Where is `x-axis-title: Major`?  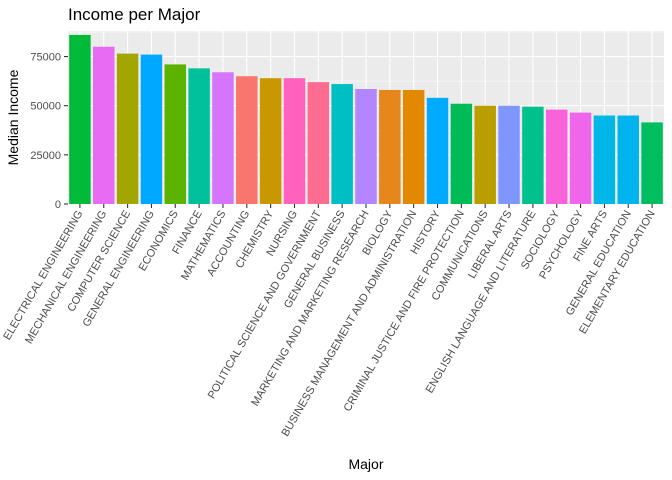
x-axis-title: Major is located at coordinates (365, 464).